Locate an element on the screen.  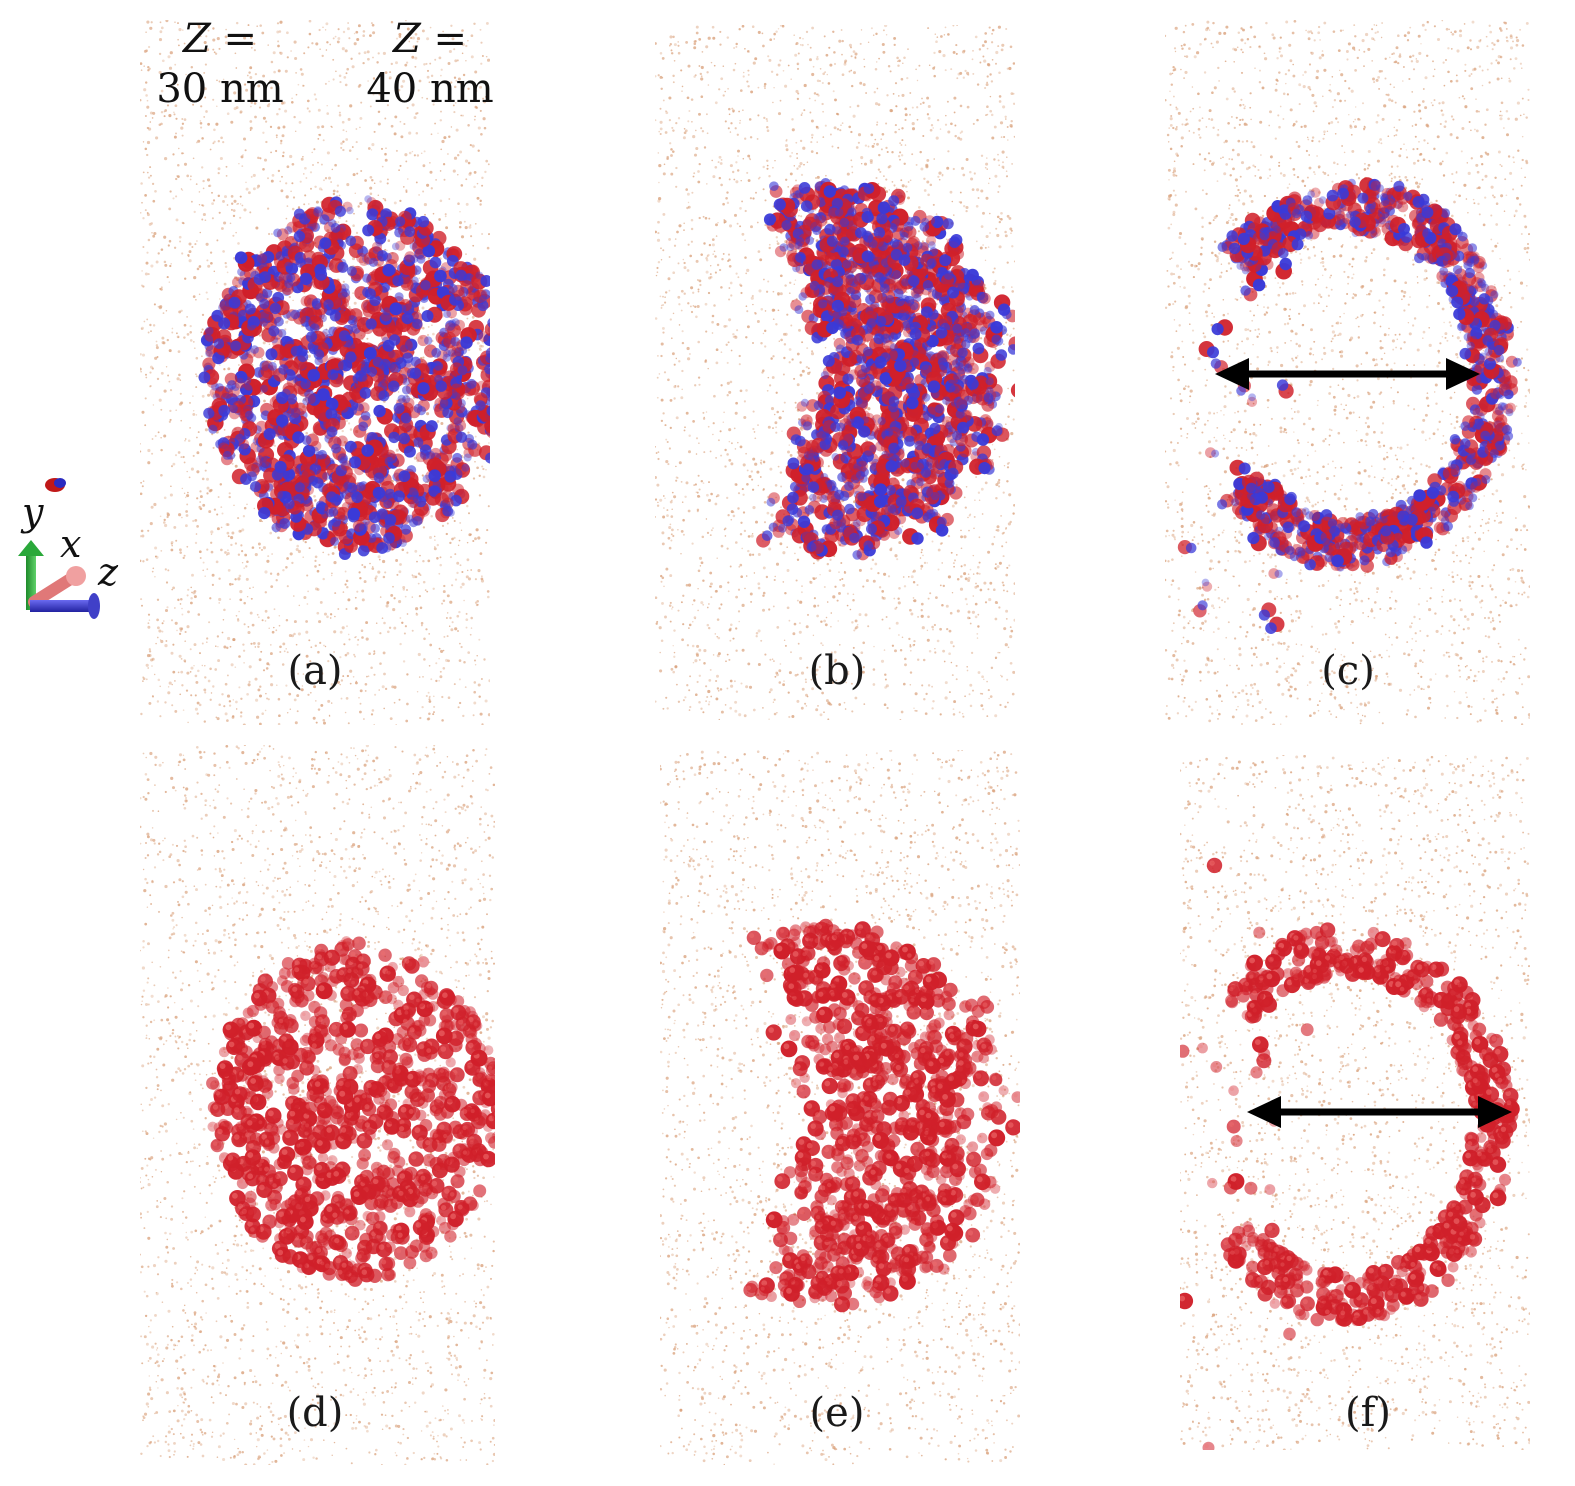
panel-a-image is located at coordinates (315, 372).